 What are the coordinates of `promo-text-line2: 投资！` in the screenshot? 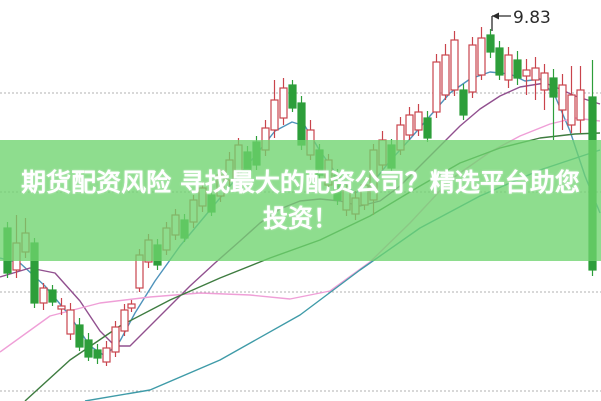 It's located at (300, 218).